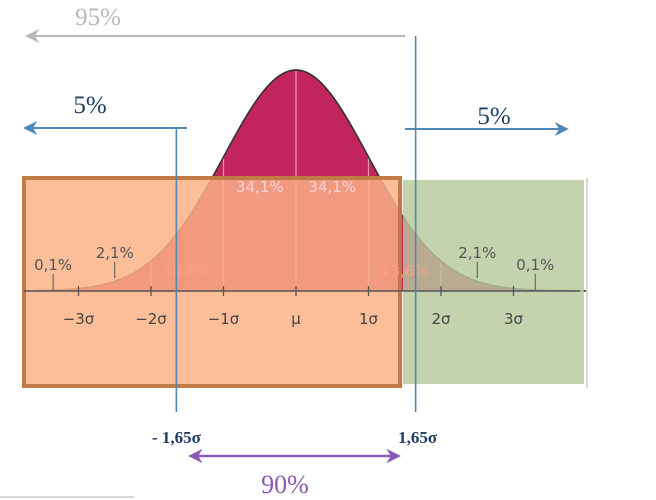  Describe the element at coordinates (79, 319) in the screenshot. I see `x-tick-label: −3σ` at that location.